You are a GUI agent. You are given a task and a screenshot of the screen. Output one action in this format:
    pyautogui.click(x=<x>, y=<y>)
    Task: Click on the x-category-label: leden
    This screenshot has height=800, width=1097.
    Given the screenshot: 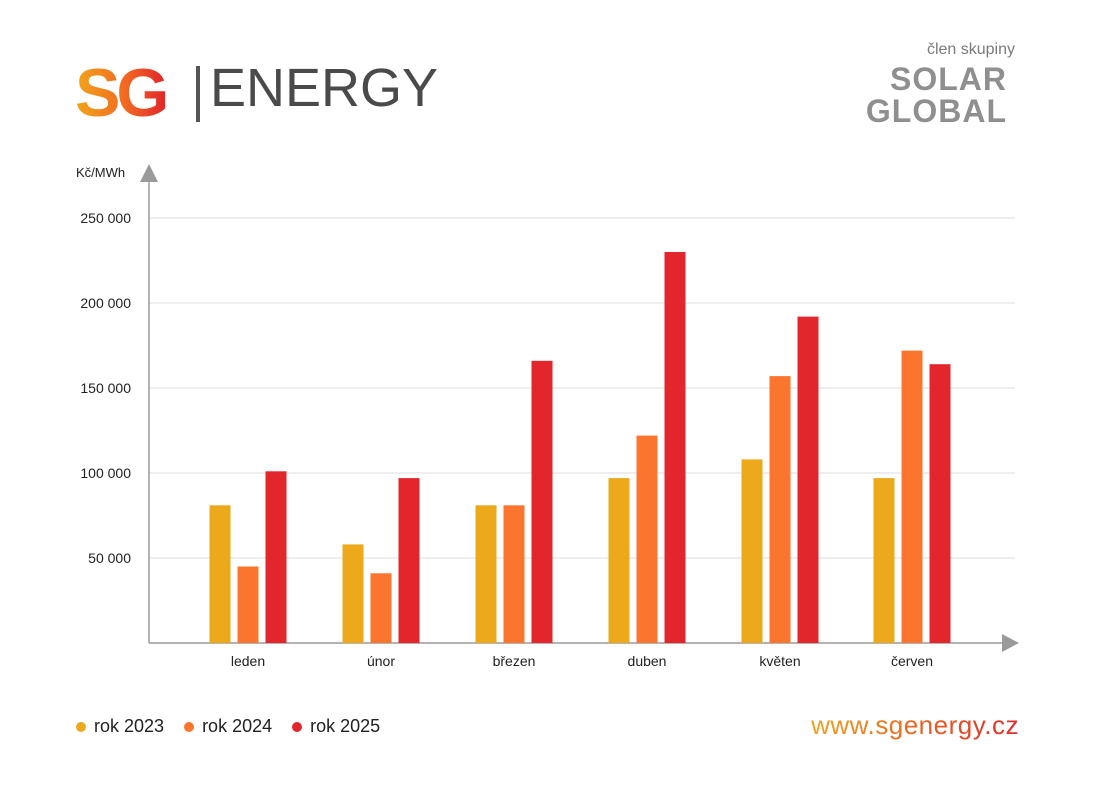 What is the action you would take?
    pyautogui.click(x=248, y=661)
    